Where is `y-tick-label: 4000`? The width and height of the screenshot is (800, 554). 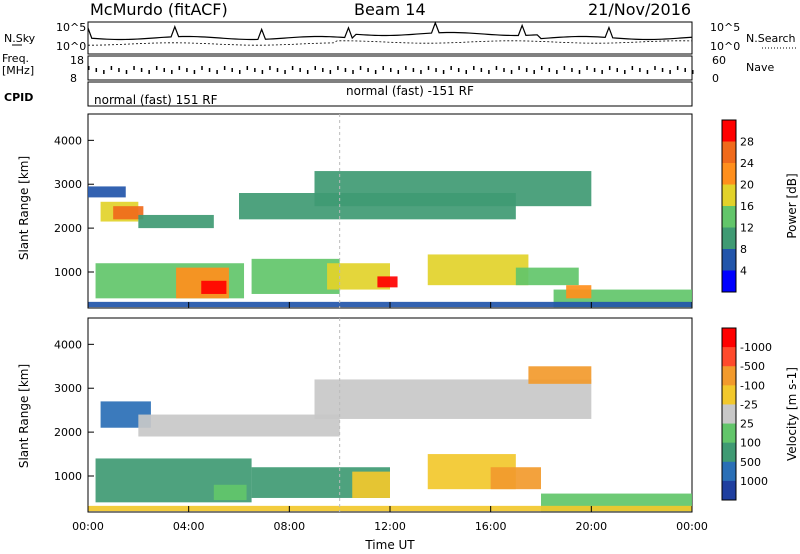 y-tick-label: 4000 is located at coordinates (68, 344).